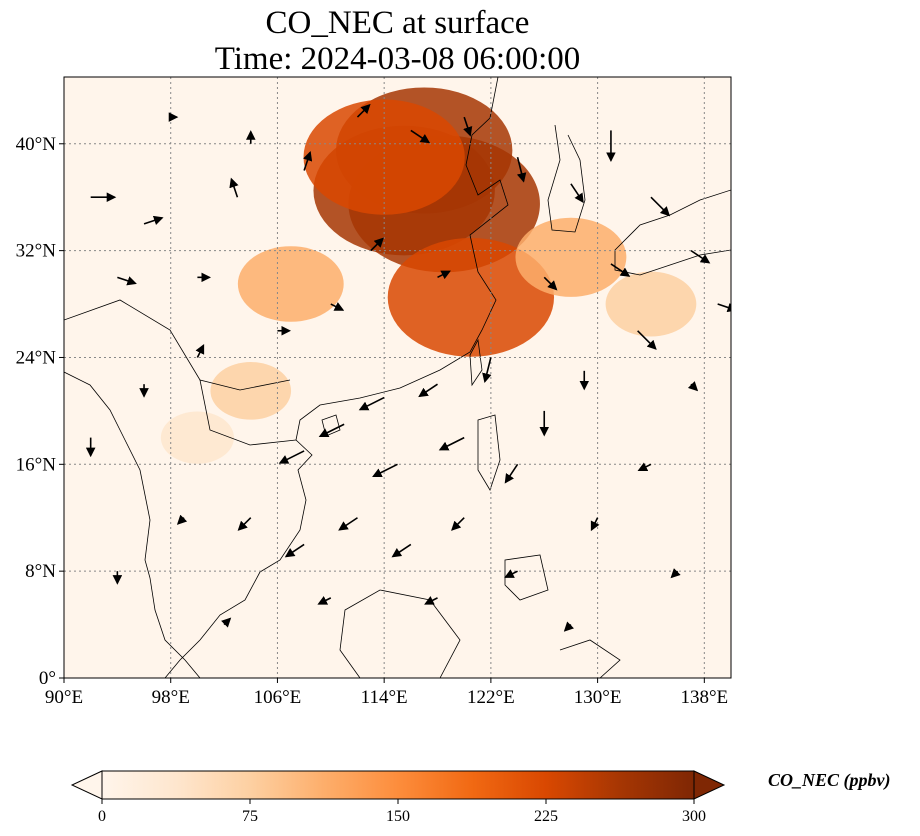  I want to click on colorbar-tick-label: 150, so click(398, 816).